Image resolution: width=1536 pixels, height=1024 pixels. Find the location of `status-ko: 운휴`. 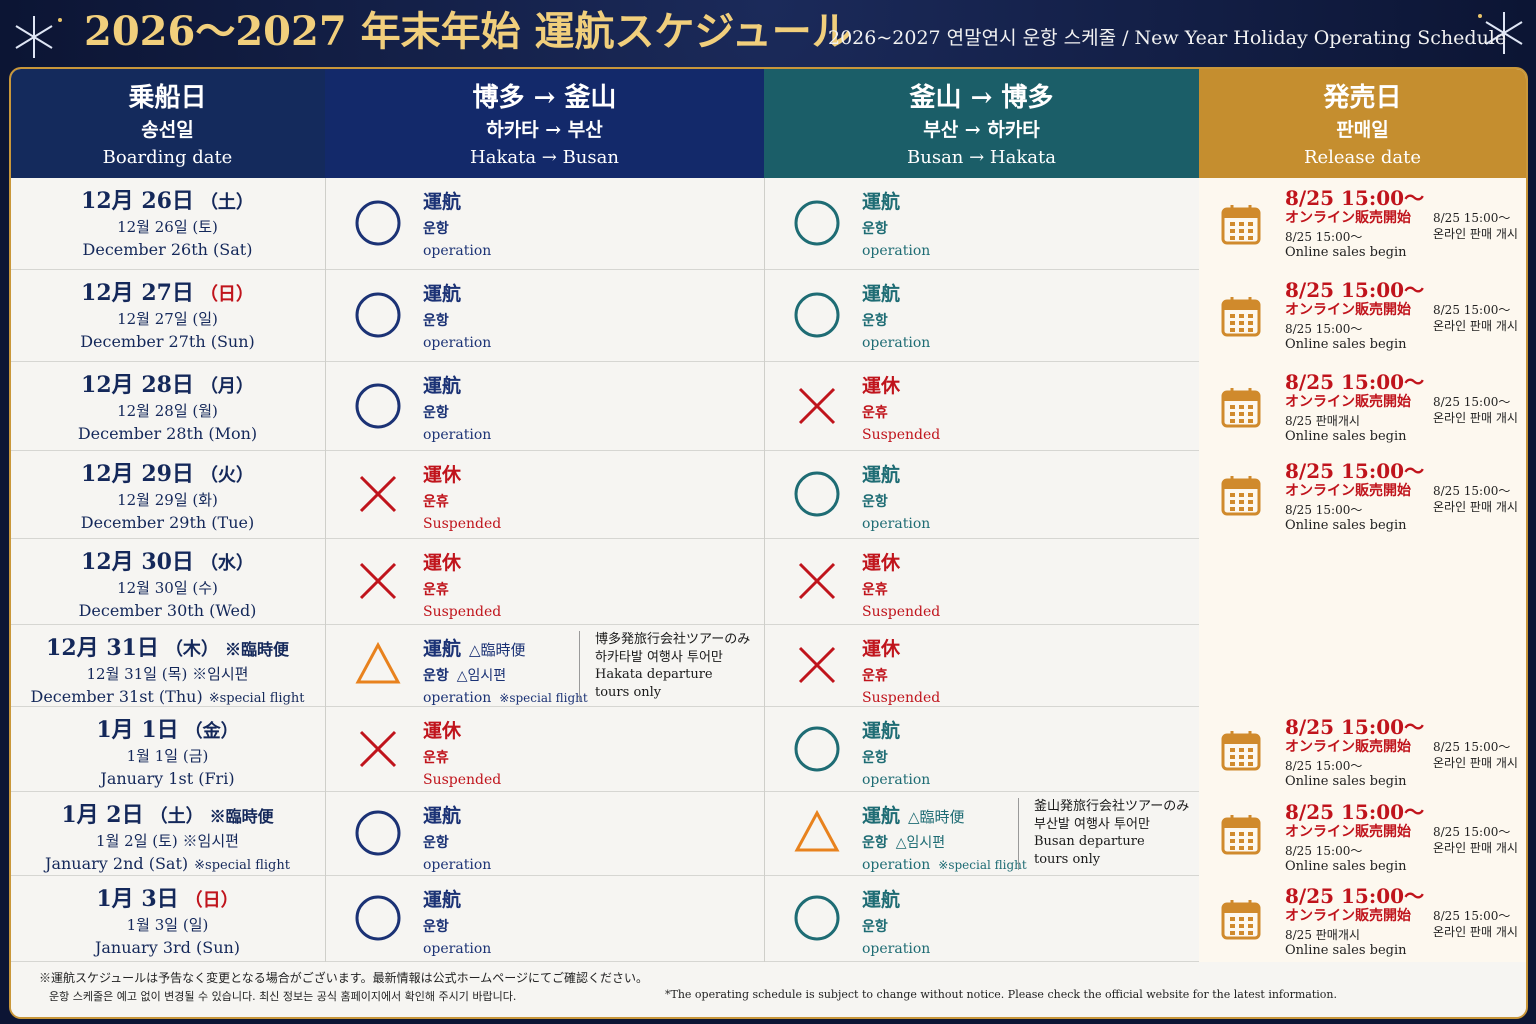

status-ko: 운휴 is located at coordinates (436, 758).